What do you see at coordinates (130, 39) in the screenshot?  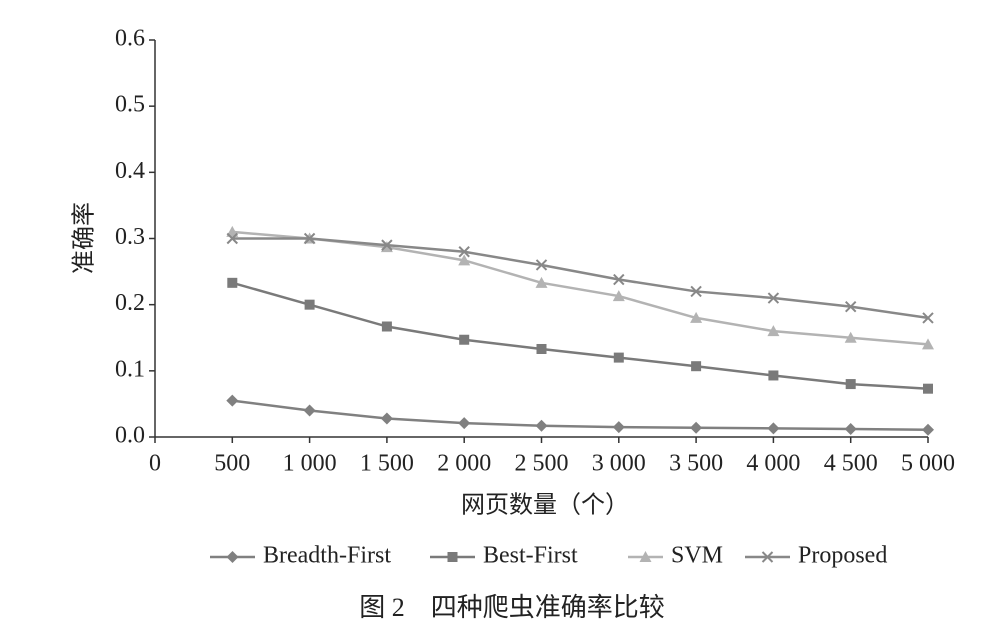 I see `y-tick-label: 0.6` at bounding box center [130, 39].